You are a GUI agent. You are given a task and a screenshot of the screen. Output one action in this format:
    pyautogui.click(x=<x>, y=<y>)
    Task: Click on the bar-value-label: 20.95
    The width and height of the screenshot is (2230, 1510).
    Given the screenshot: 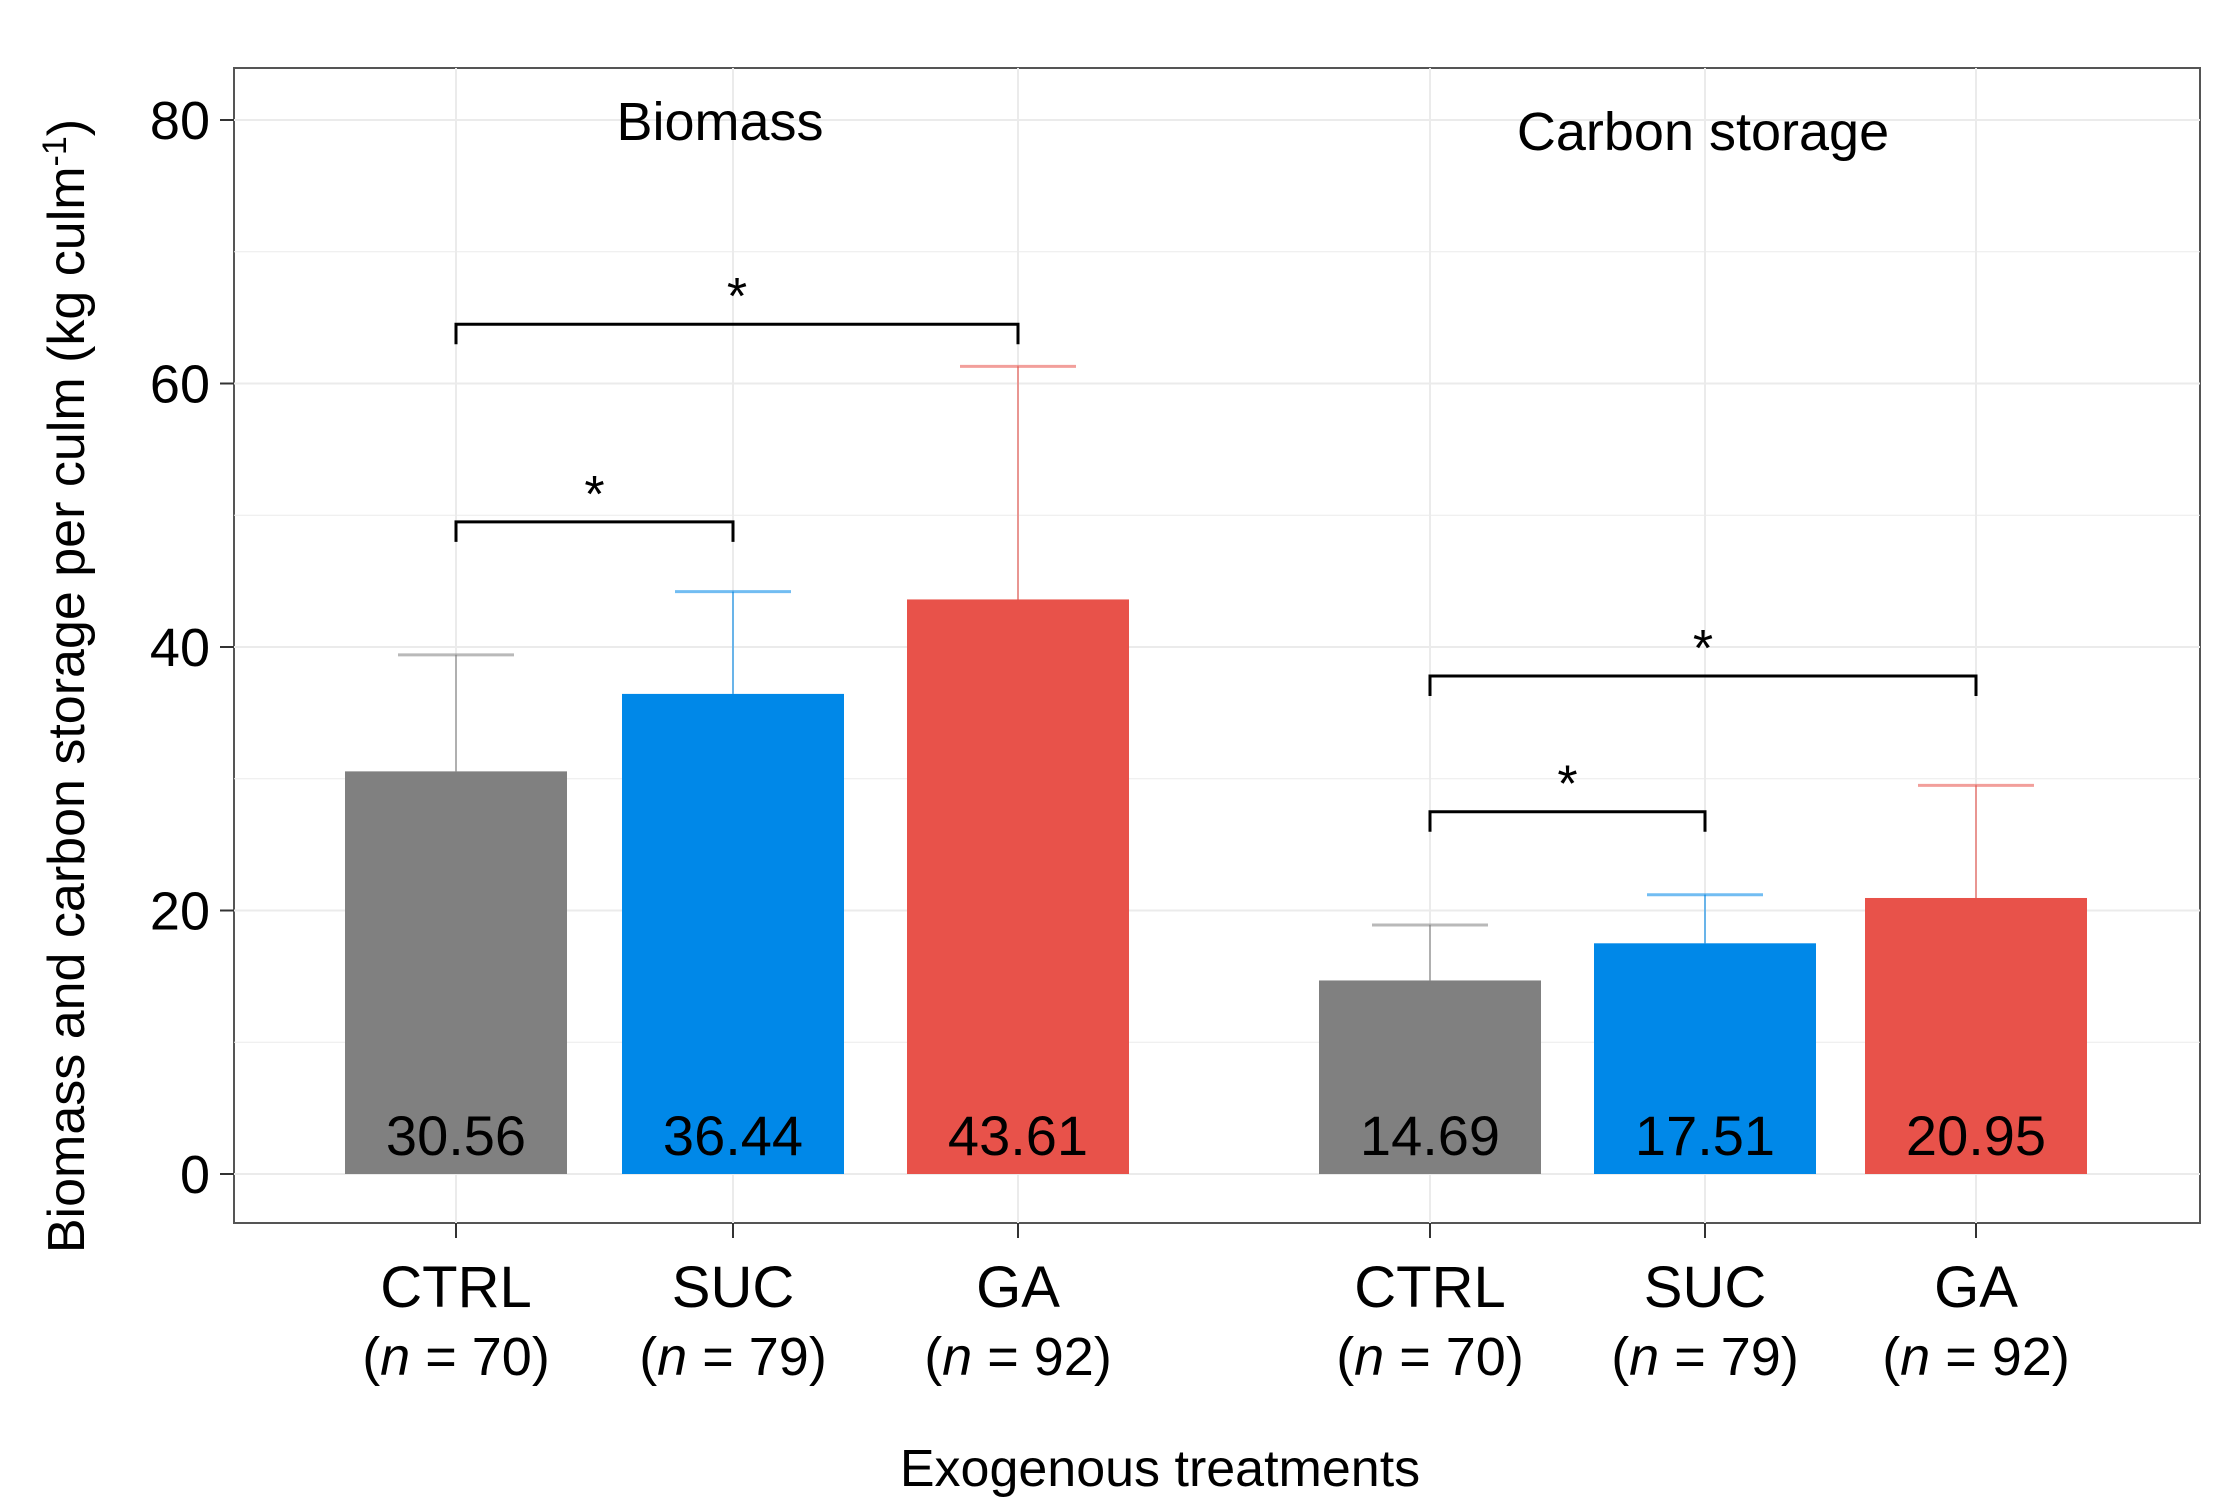 What is the action you would take?
    pyautogui.click(x=1976, y=1135)
    